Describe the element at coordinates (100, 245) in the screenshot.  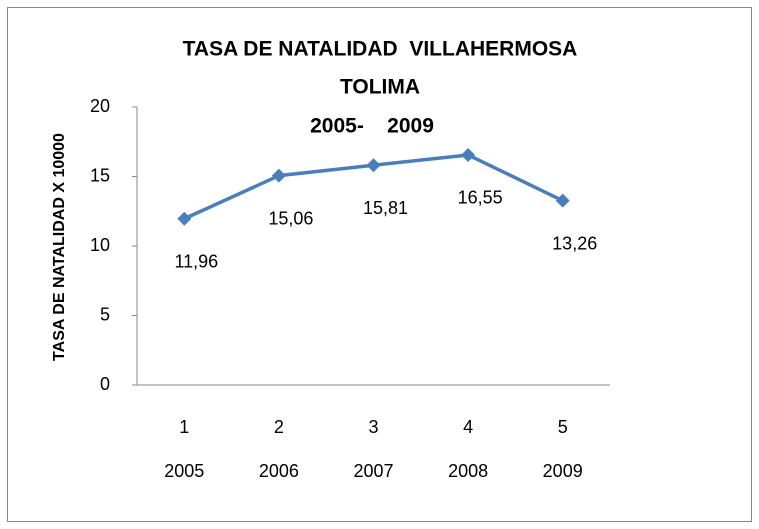
I see `y-tick-label: 10` at that location.